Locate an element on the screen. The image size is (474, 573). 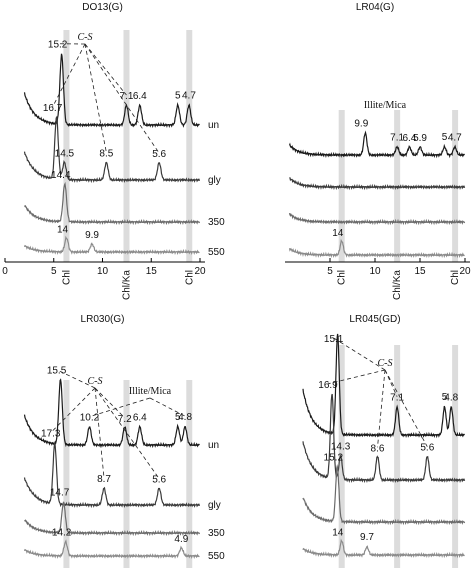
panel-title: LR04(G) is located at coordinates (375, 7).